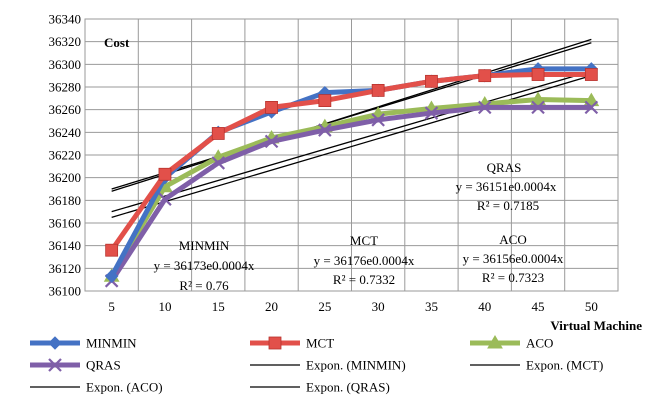  Describe the element at coordinates (538, 98) in the screenshot. I see `data-point-aco` at that location.